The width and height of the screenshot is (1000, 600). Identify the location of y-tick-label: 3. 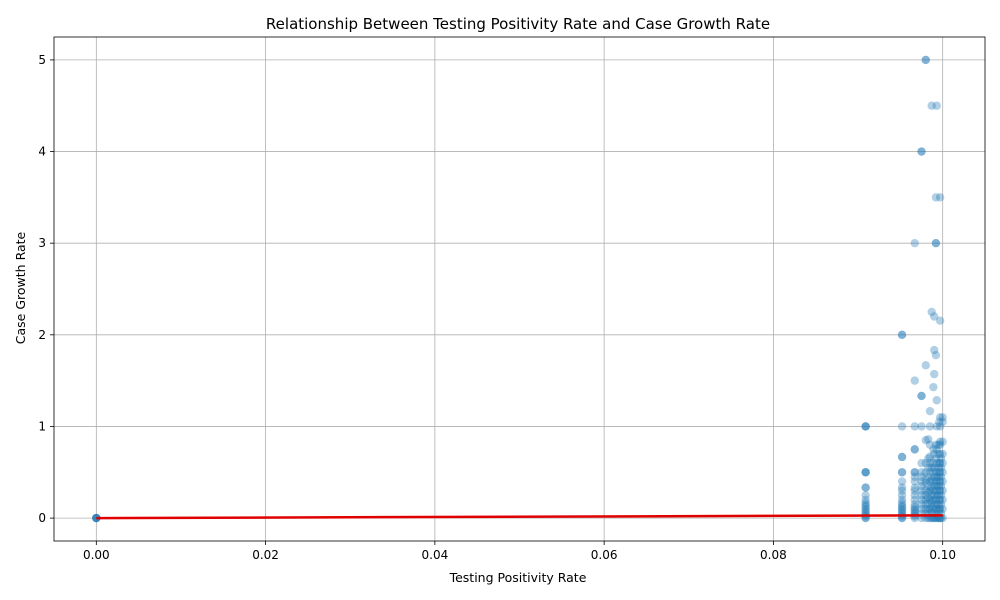
(42, 243).